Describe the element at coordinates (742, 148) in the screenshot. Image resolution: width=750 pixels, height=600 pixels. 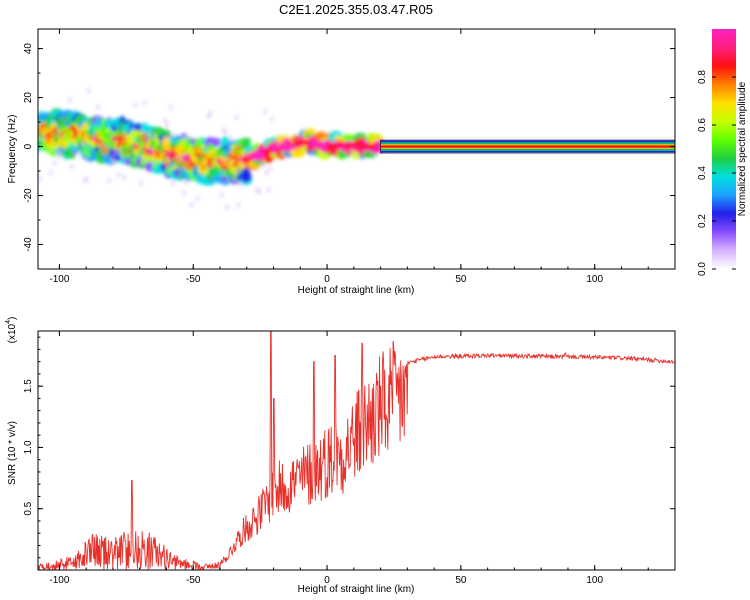
I see `colorbar-label: Normalized spectral amplitude` at that location.